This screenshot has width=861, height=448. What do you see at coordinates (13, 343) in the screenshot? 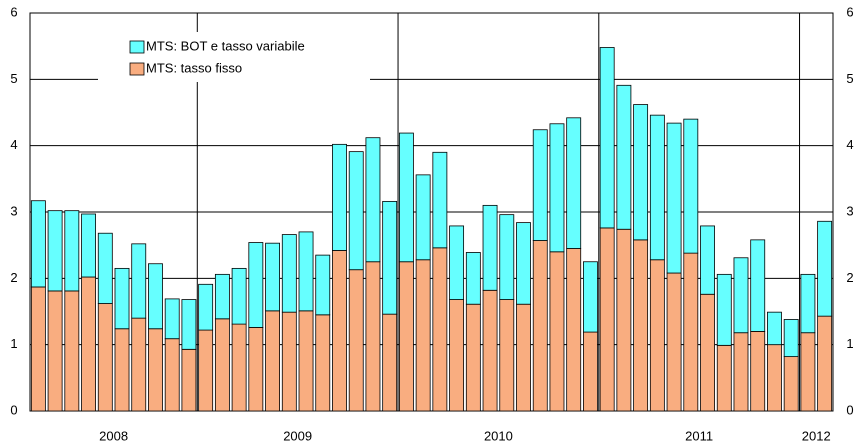
I see `y-tick-label: 1` at bounding box center [13, 343].